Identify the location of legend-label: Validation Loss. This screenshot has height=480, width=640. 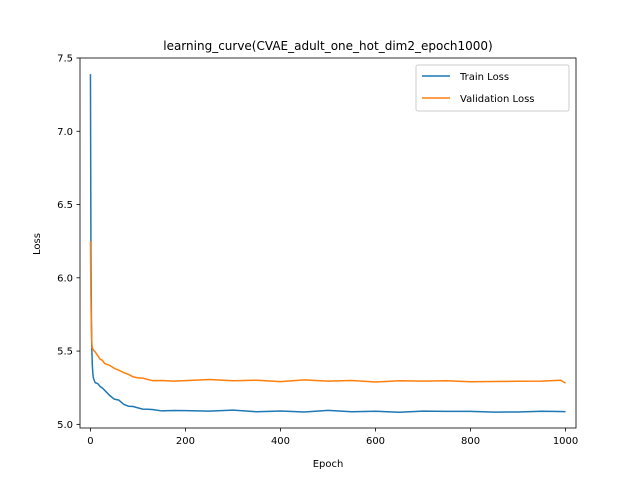
(497, 99).